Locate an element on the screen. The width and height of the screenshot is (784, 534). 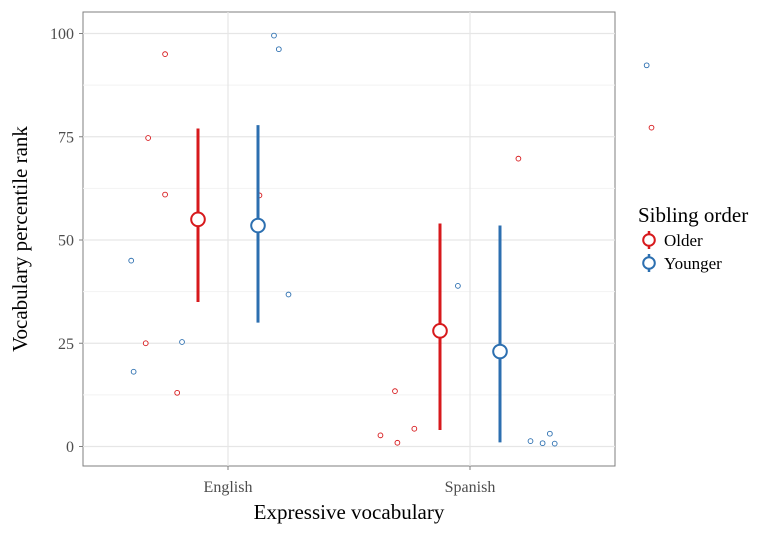
legend-item-younger: Younger is located at coordinates (682, 263).